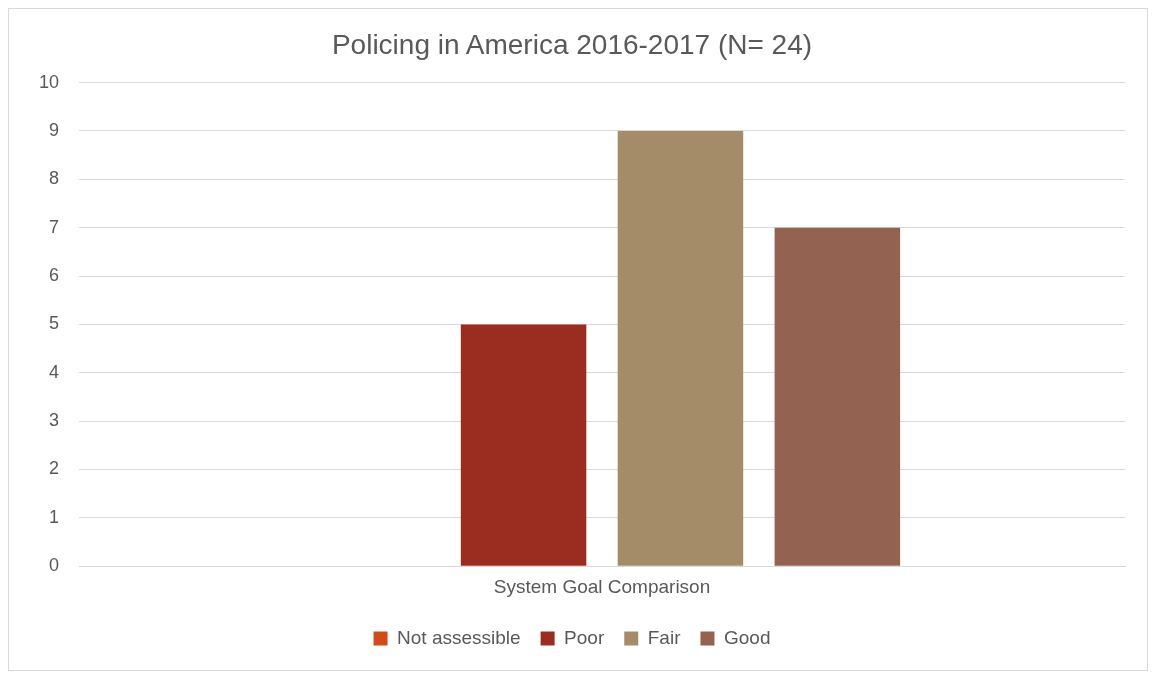 Image resolution: width=1154 pixels, height=677 pixels. What do you see at coordinates (54, 516) in the screenshot?
I see `y-tick-label: 1` at bounding box center [54, 516].